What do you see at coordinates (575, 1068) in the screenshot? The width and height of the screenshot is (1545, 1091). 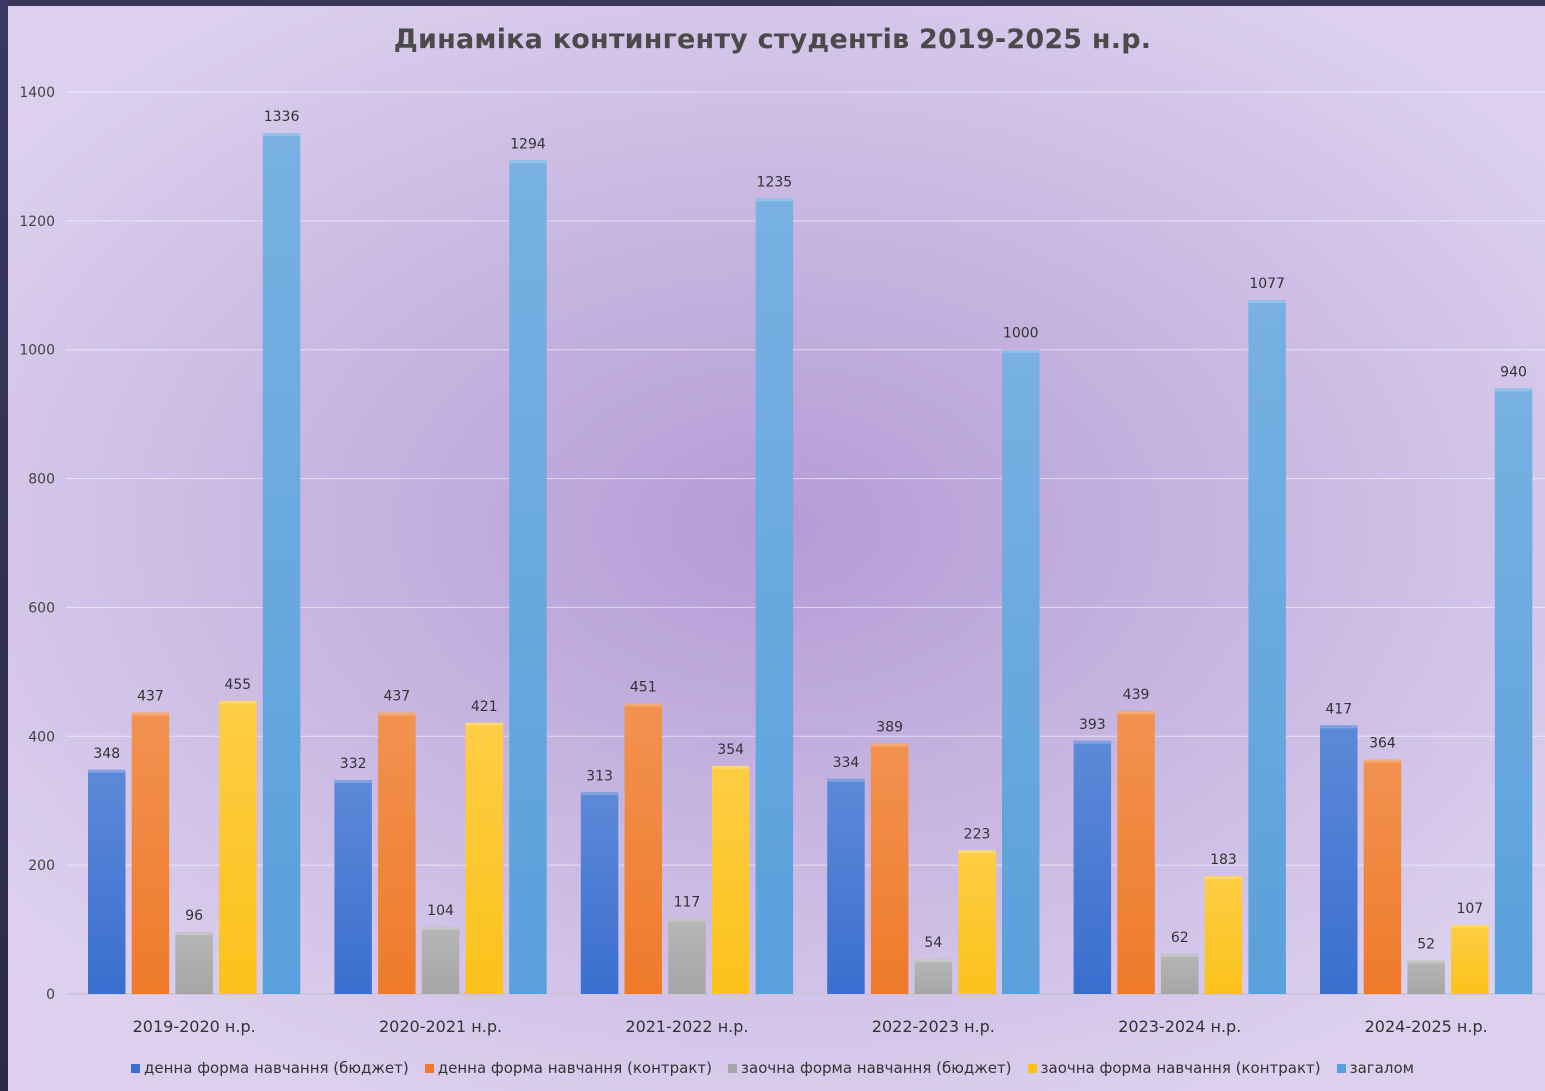 I see `legend-label: денна форма навчання (контракт)` at bounding box center [575, 1068].